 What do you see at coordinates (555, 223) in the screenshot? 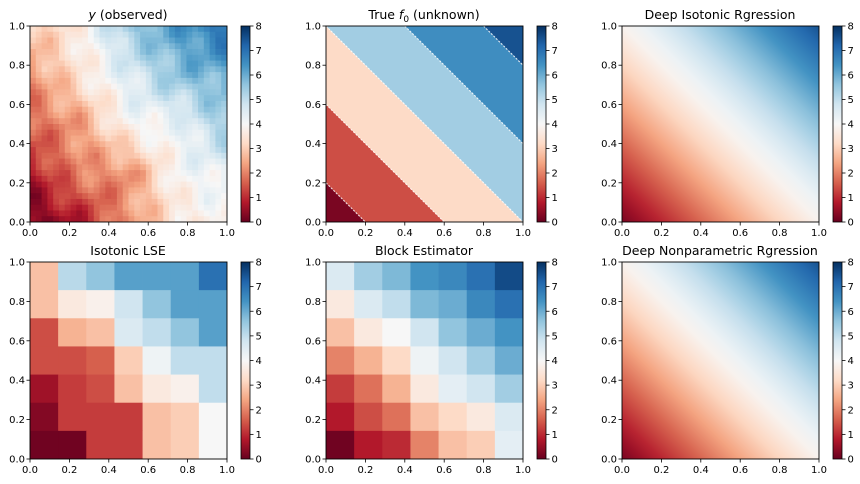
I see `colorbar-tick-label: 0` at bounding box center [555, 223].